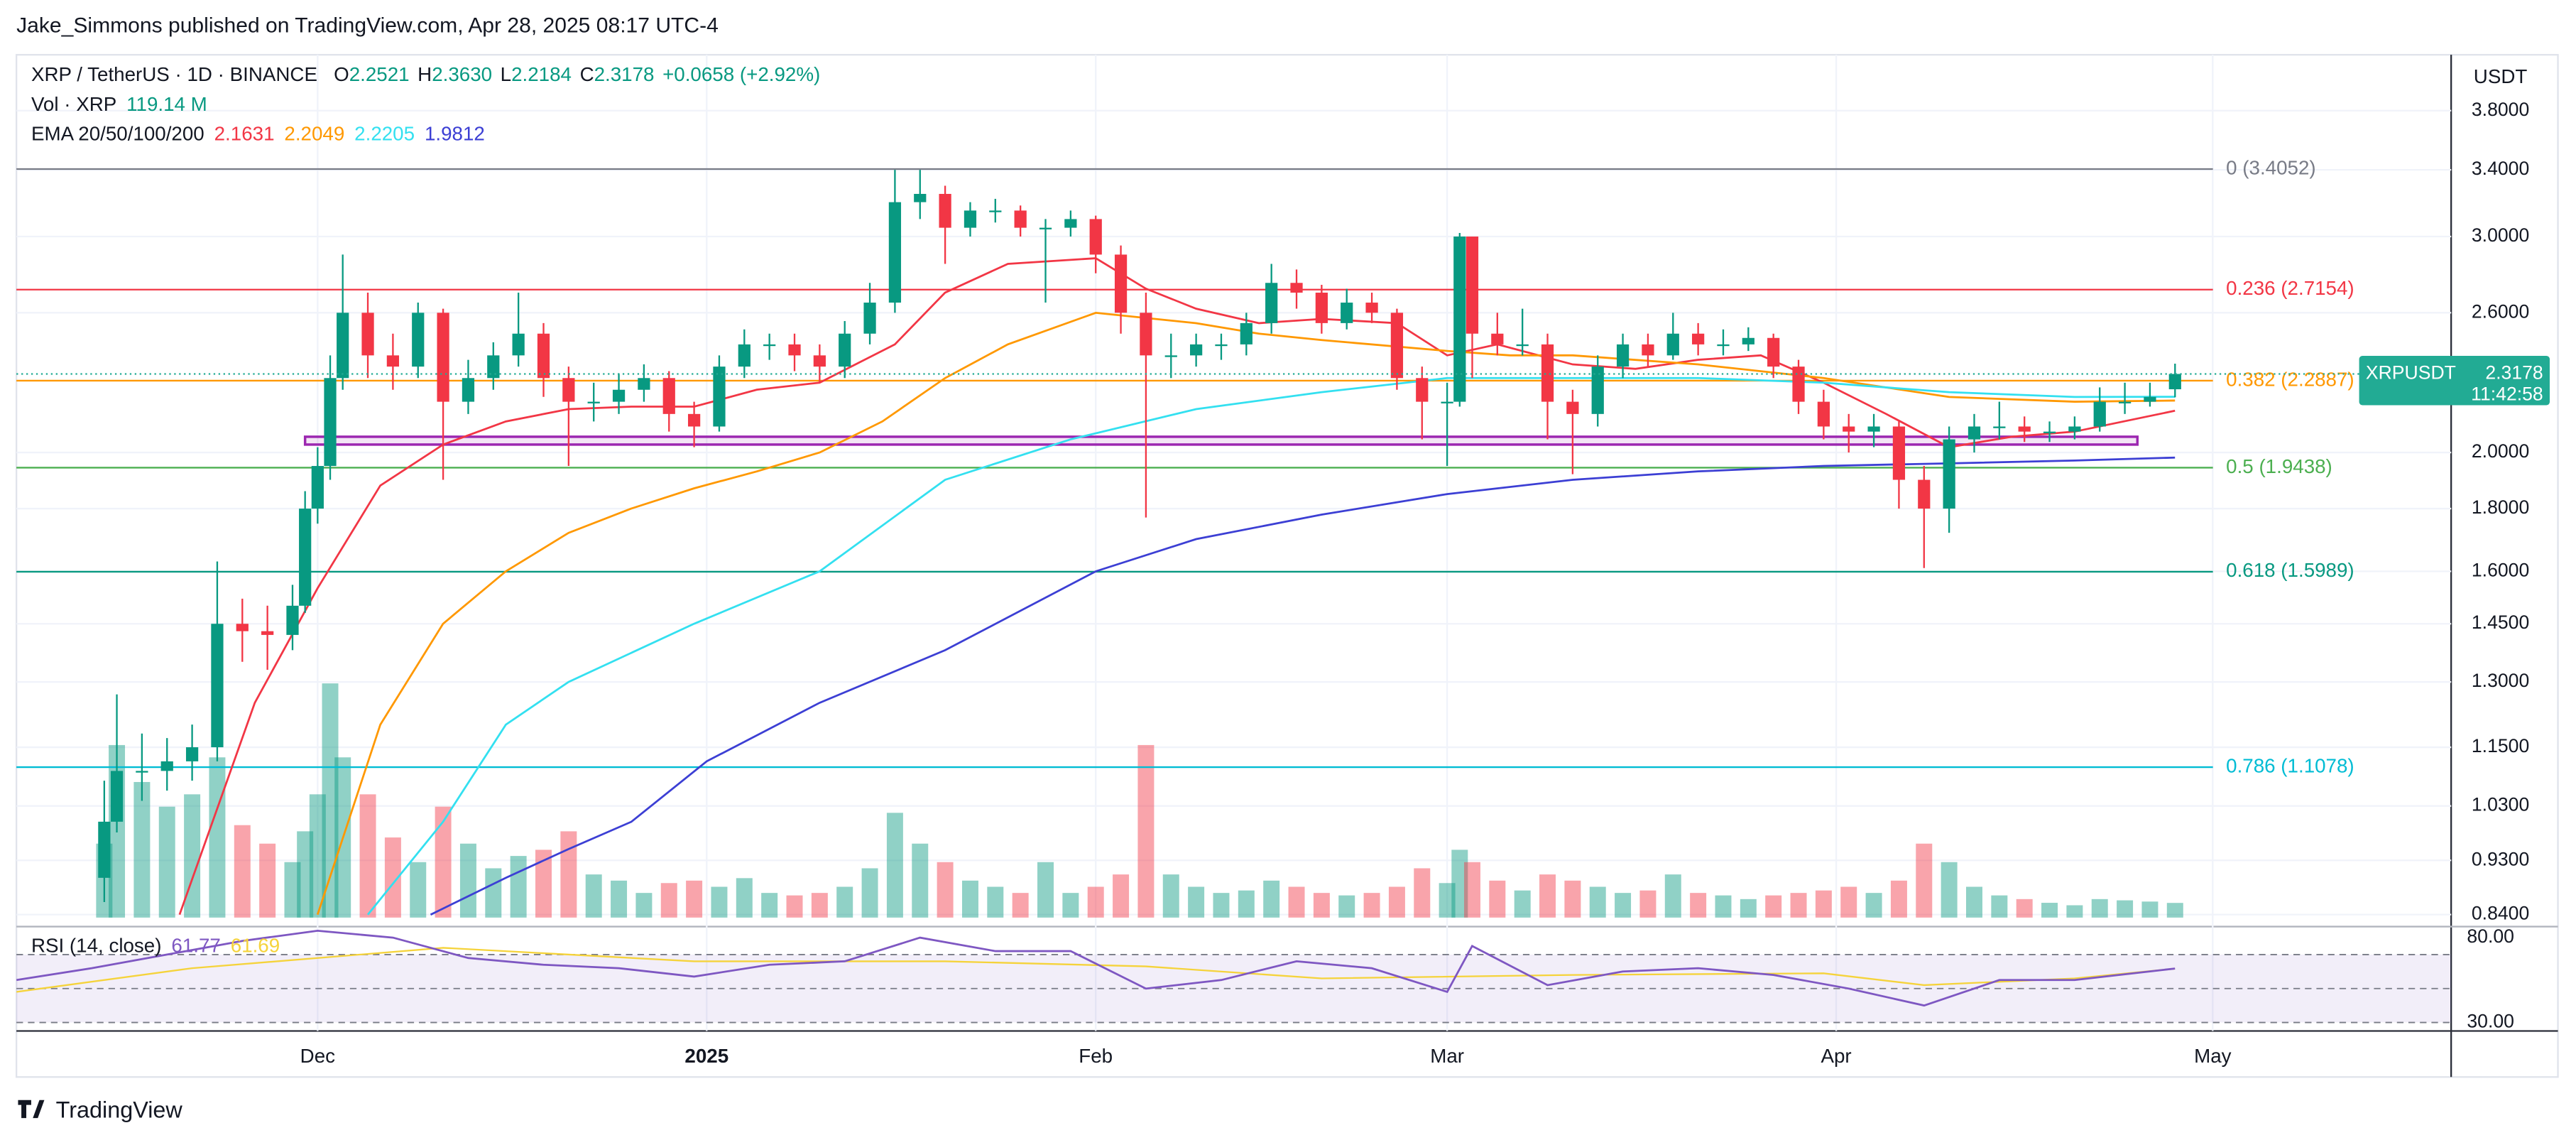 This screenshot has width=2576, height=1140. Describe the element at coordinates (506, 75) in the screenshot. I see `ohlc-key: L` at that location.